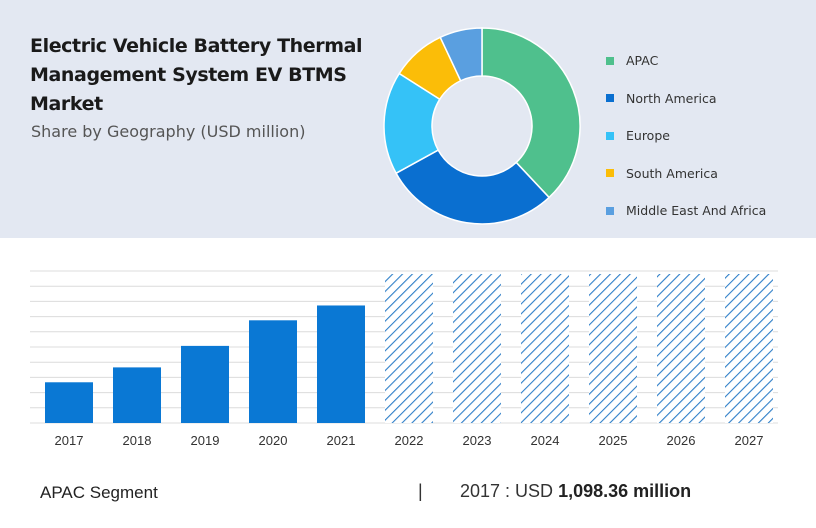 The width and height of the screenshot is (816, 528). What do you see at coordinates (168, 131) in the screenshot?
I see `chart-subtitle: Share by Geography (USD million)` at bounding box center [168, 131].